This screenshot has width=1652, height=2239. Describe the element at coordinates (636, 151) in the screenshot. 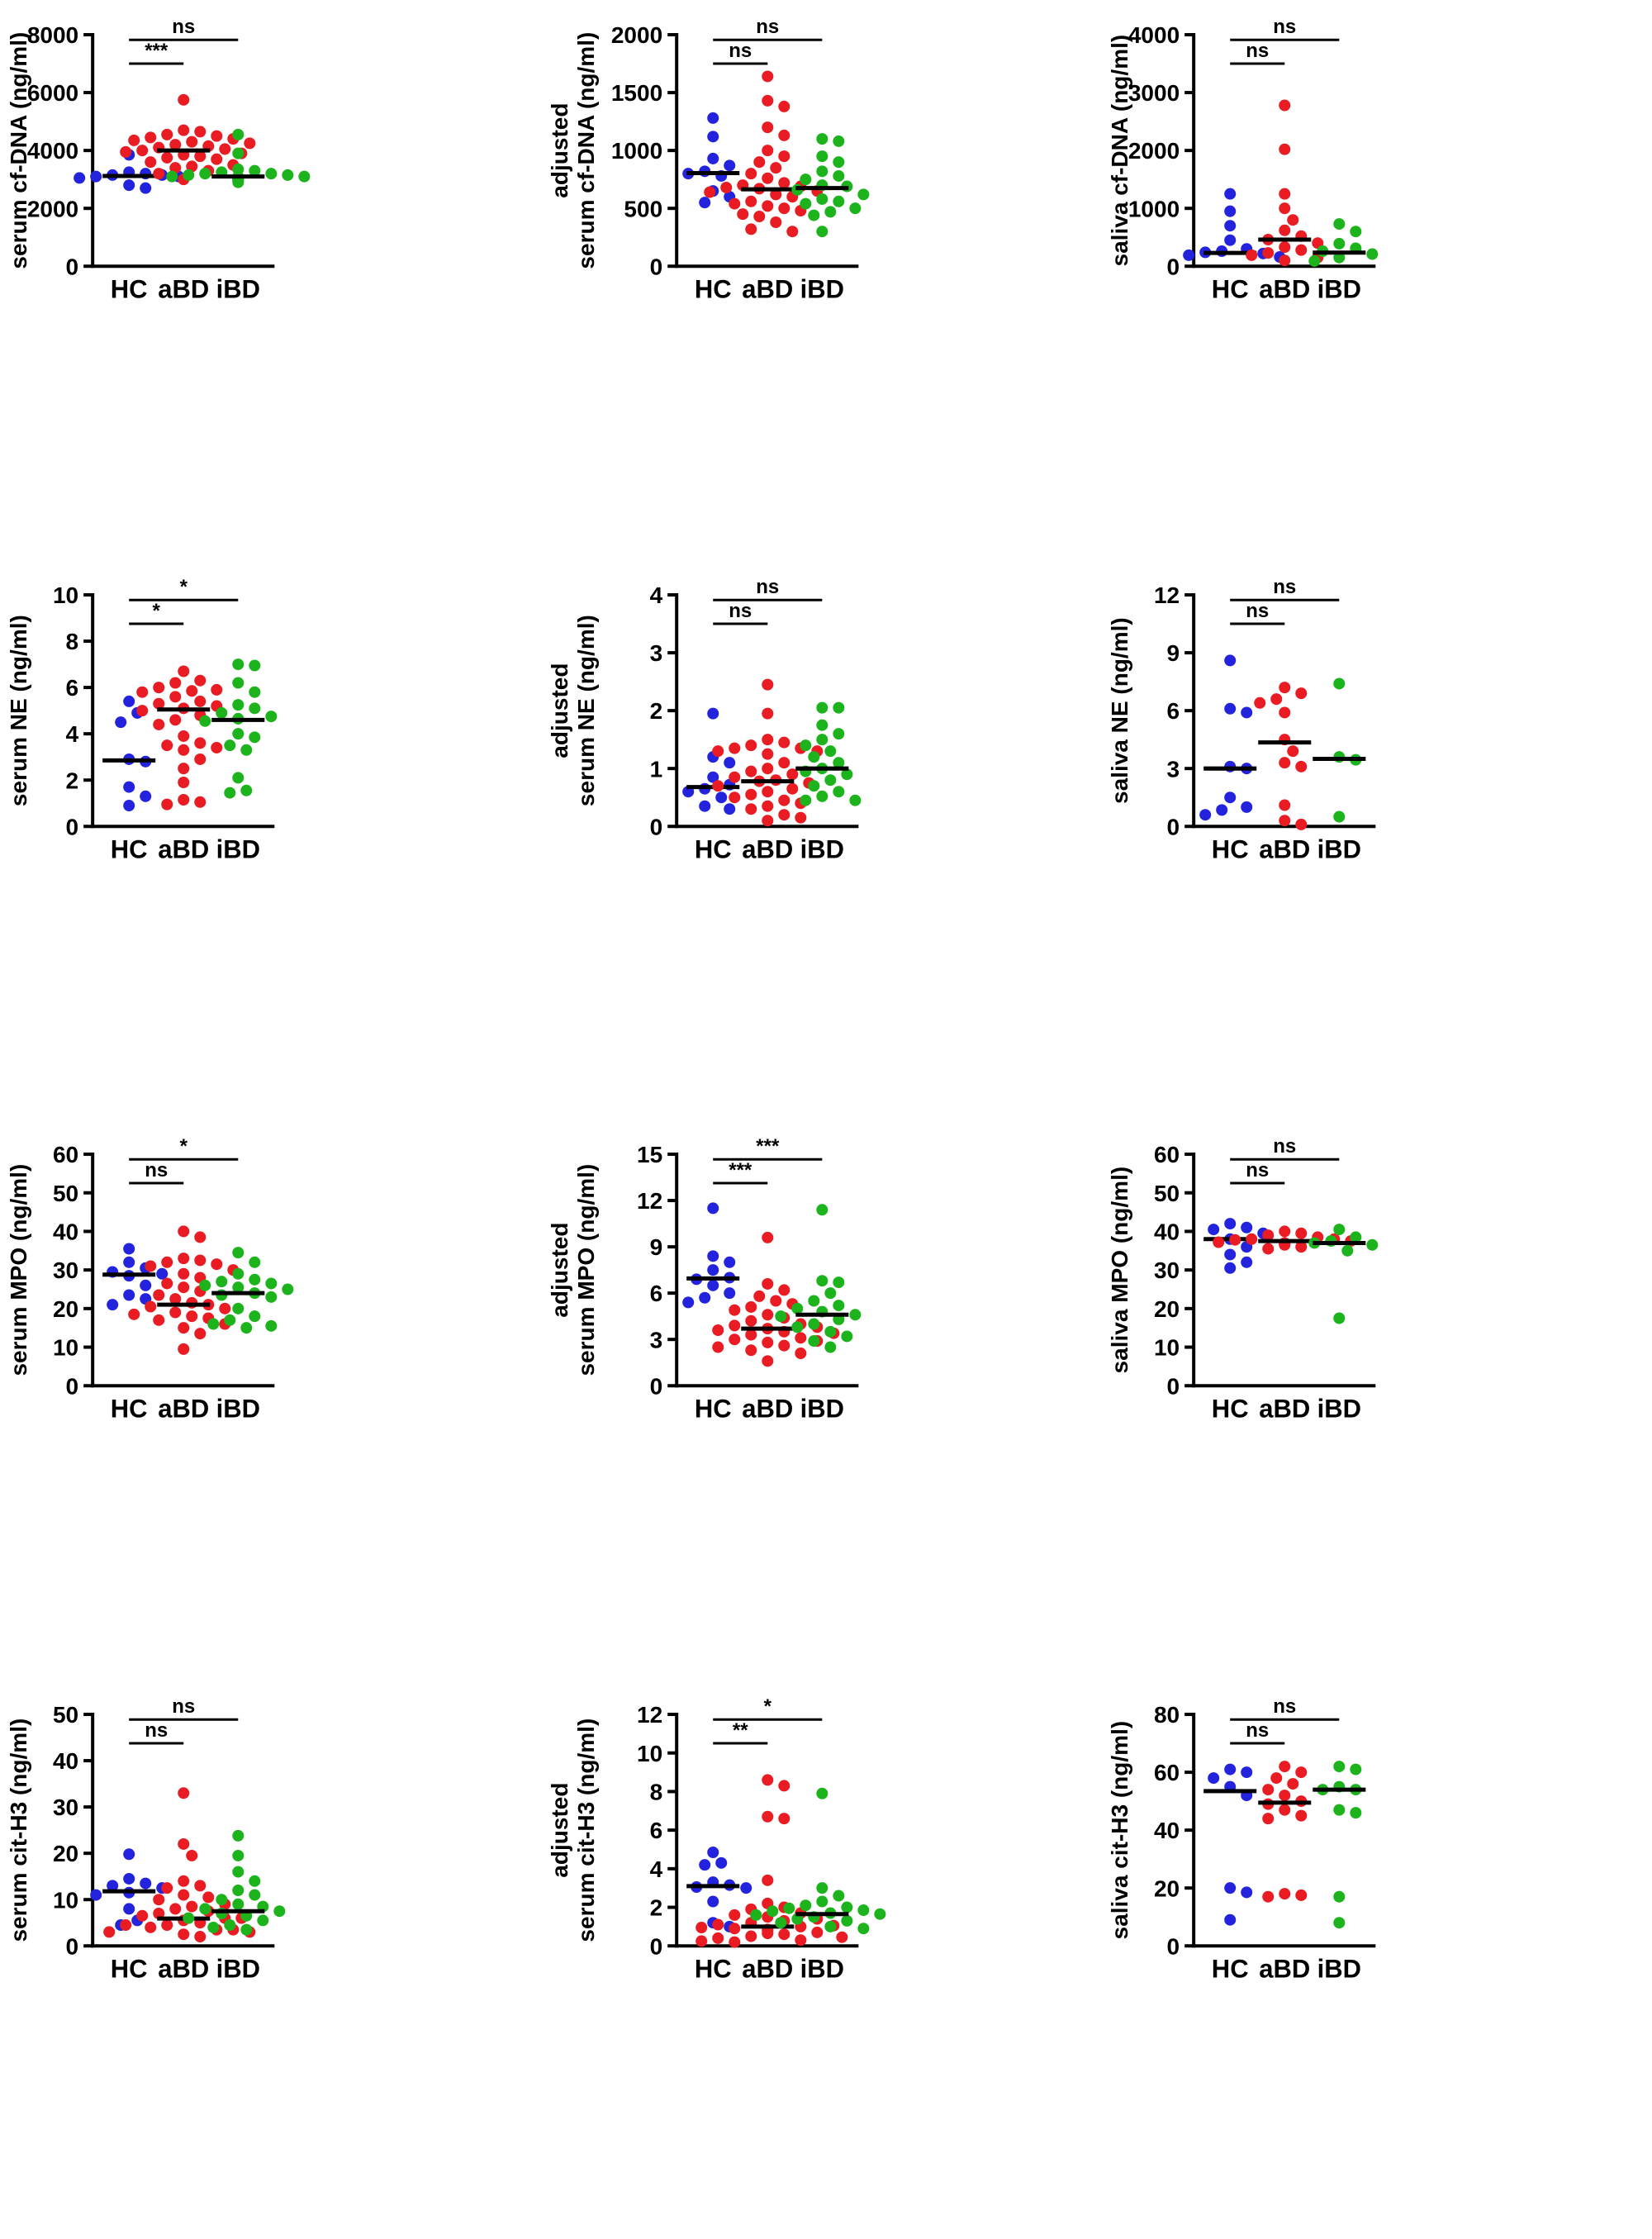

I see `y-tick-label: 1000` at that location.